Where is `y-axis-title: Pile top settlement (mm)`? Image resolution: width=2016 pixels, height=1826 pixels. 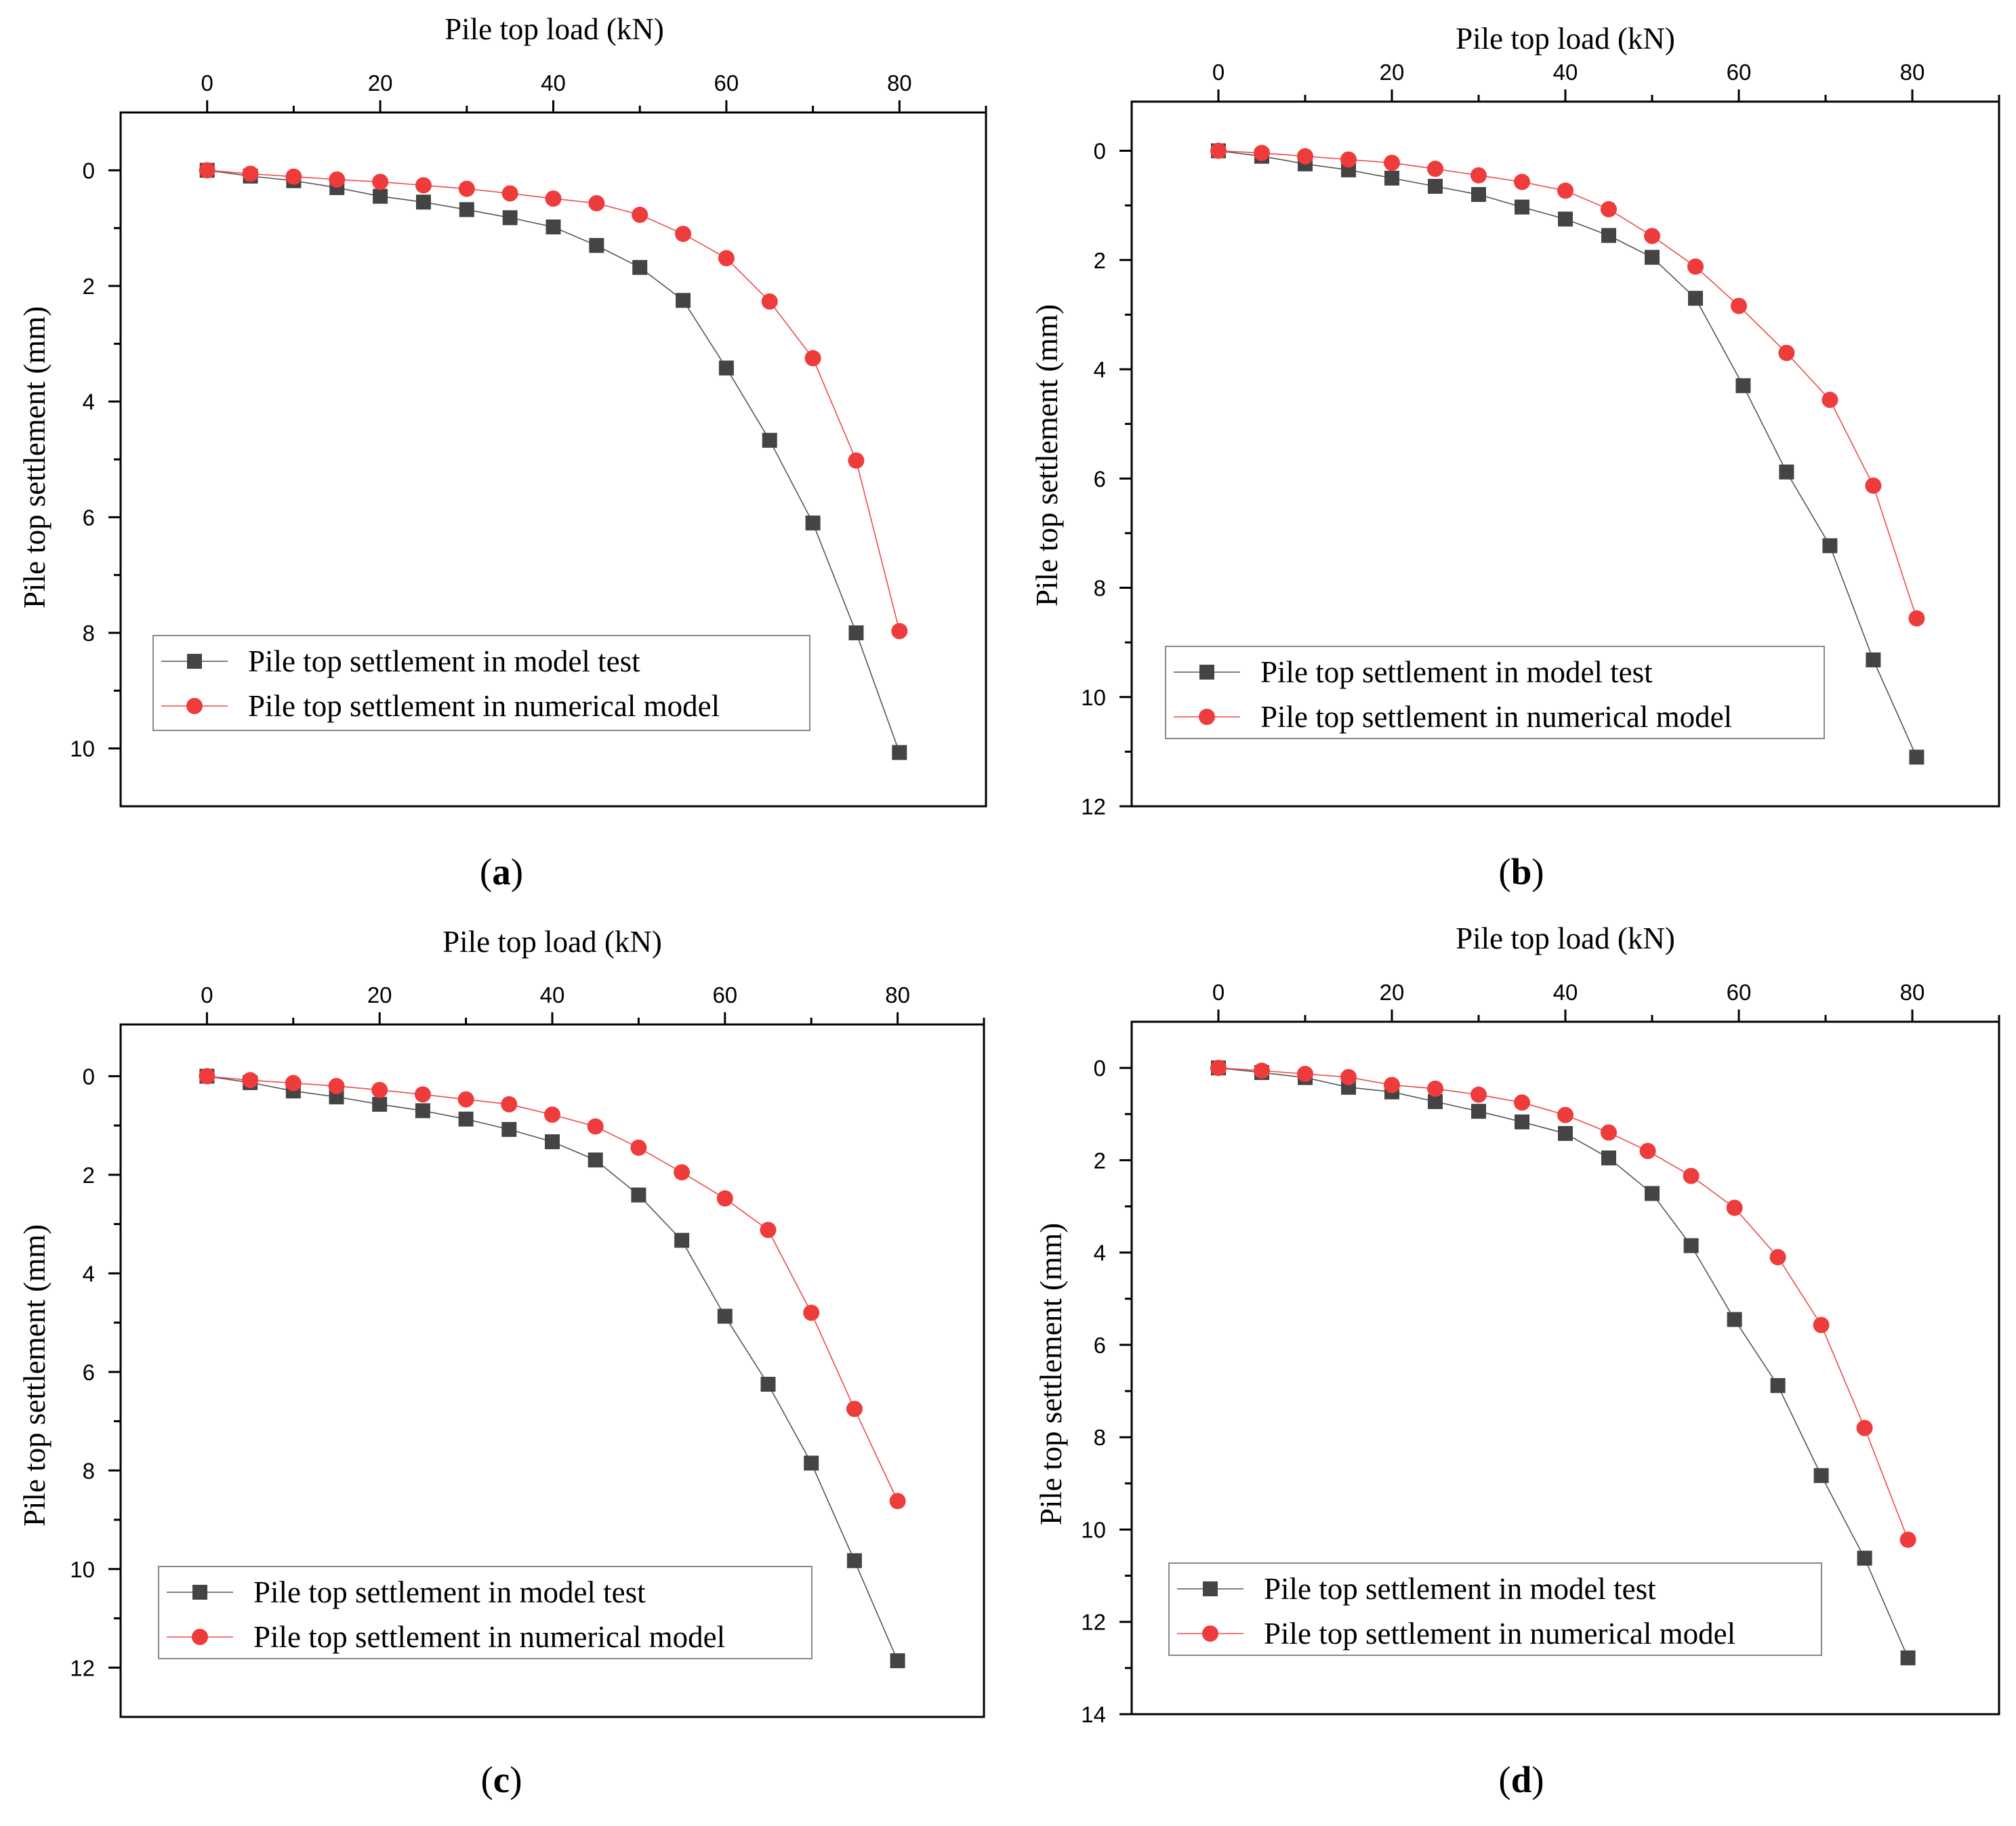
y-axis-title: Pile top settlement (mm) is located at coordinates (1047, 455).